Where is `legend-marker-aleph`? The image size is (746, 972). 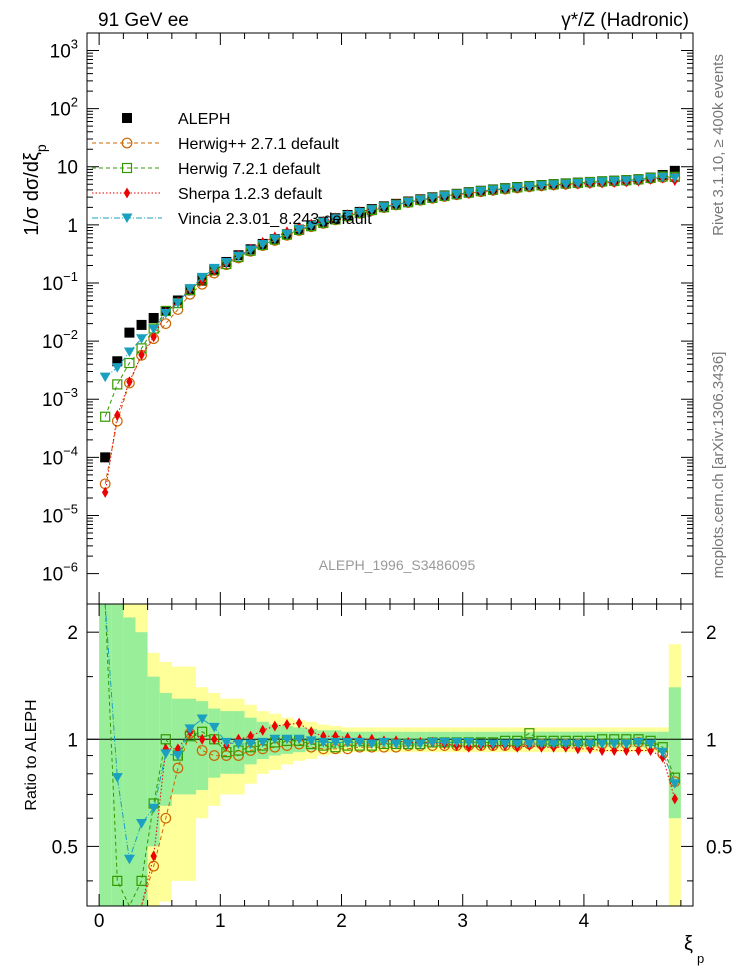
legend-marker-aleph is located at coordinates (127, 118).